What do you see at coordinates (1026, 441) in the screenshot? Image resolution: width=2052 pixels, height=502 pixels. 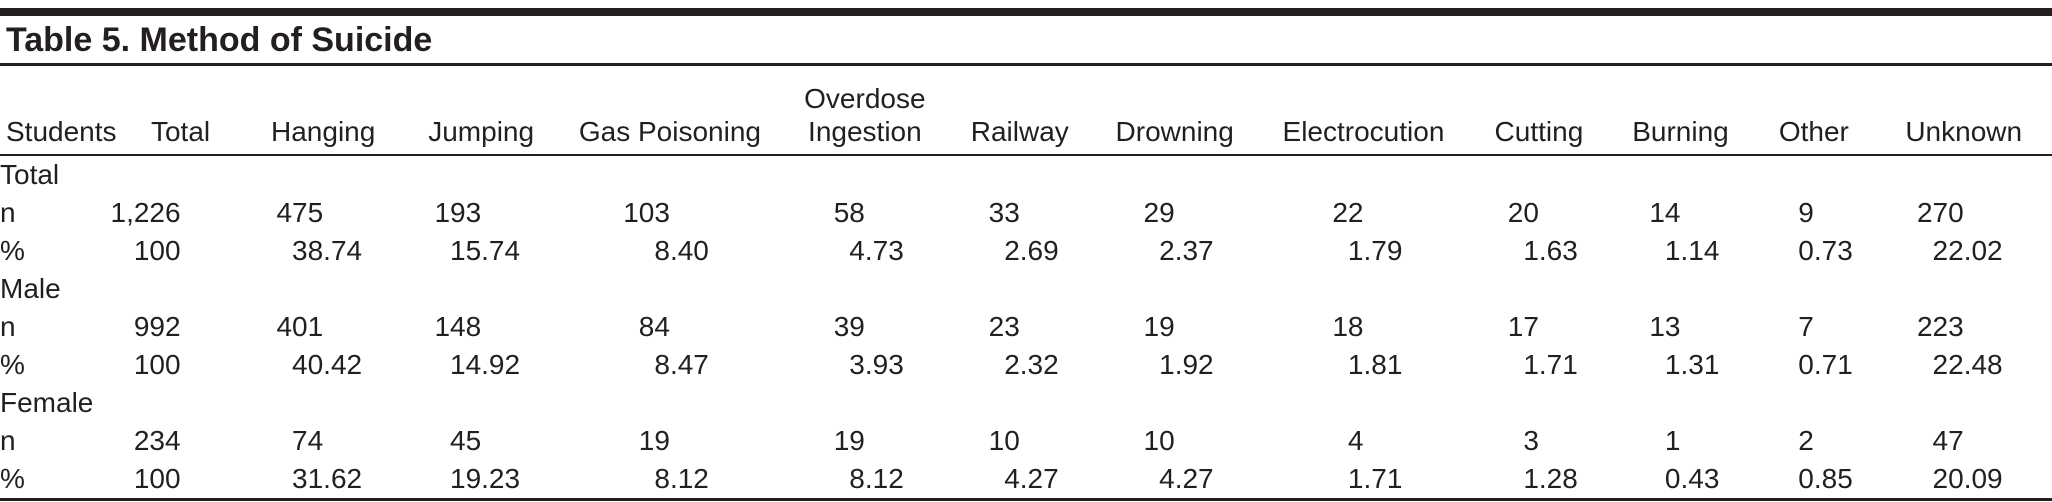 I see `data-row: n 234 74 45 19 19 10 10 4 3 1 2 47` at bounding box center [1026, 441].